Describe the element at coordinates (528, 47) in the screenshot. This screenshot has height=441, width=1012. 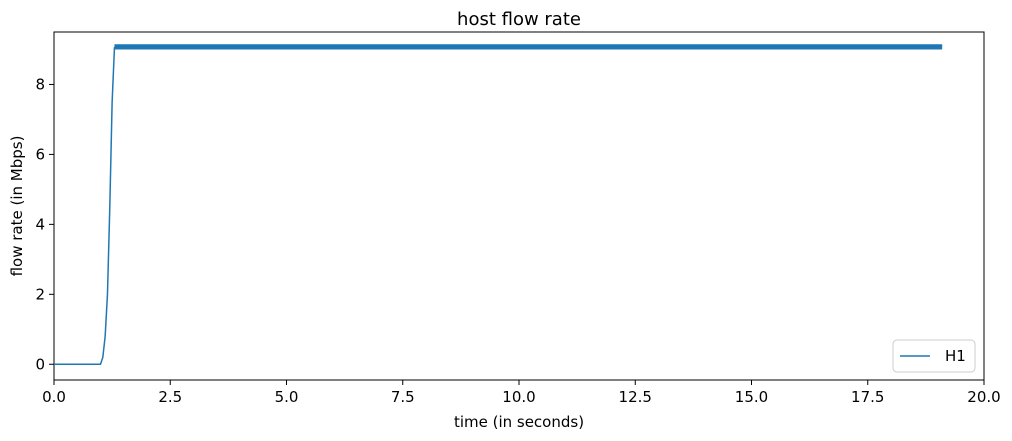
I see `series-band-h1` at that location.